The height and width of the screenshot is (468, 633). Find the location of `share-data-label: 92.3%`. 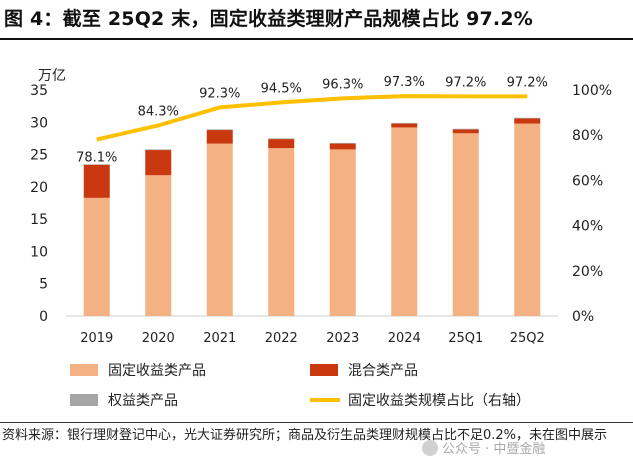

share-data-label: 92.3% is located at coordinates (219, 93).